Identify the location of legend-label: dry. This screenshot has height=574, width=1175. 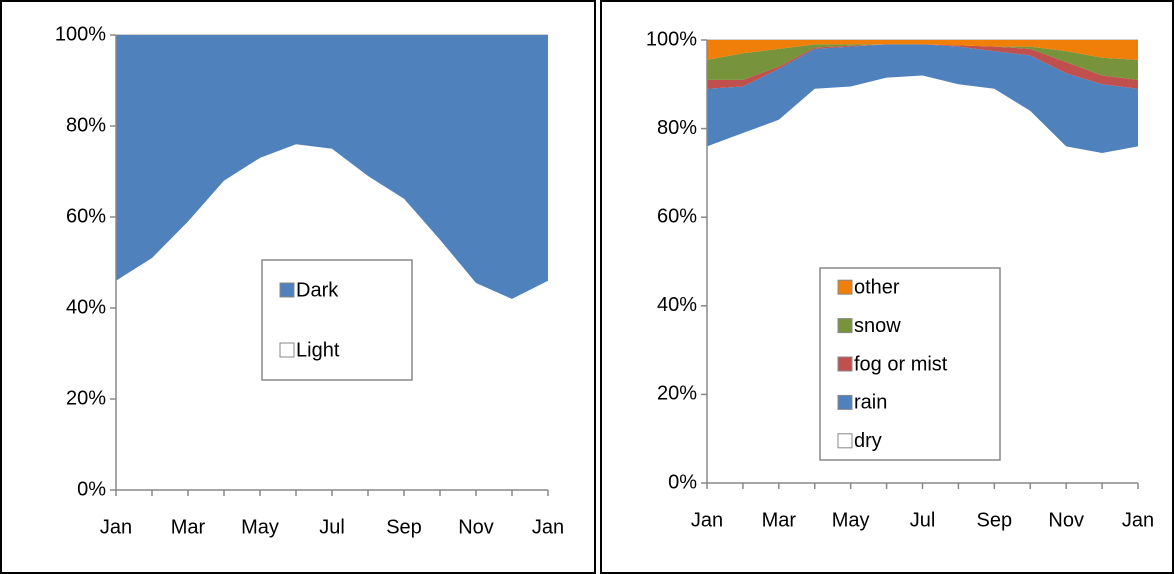
(868, 441).